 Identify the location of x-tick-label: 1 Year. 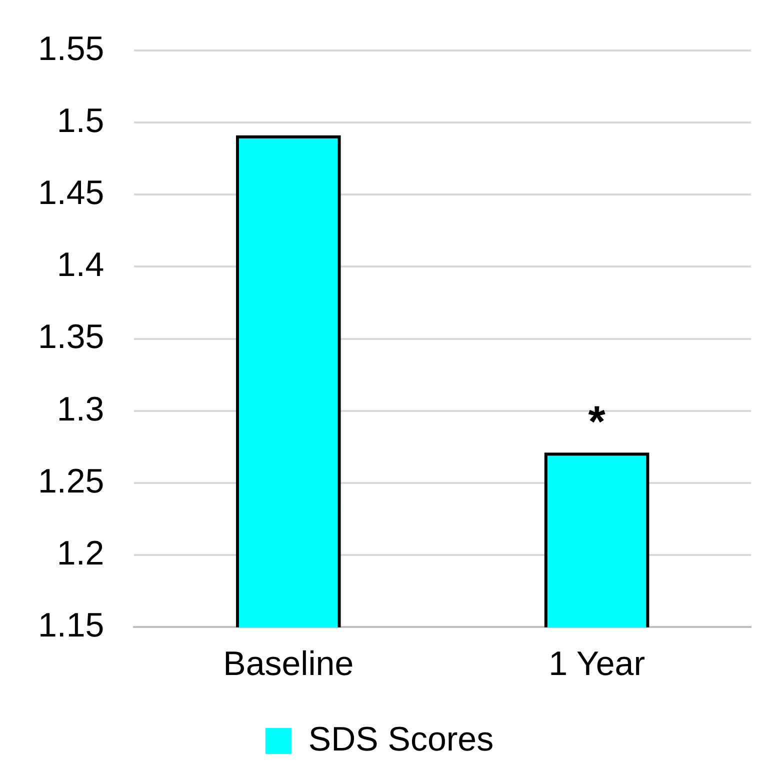
(597, 663).